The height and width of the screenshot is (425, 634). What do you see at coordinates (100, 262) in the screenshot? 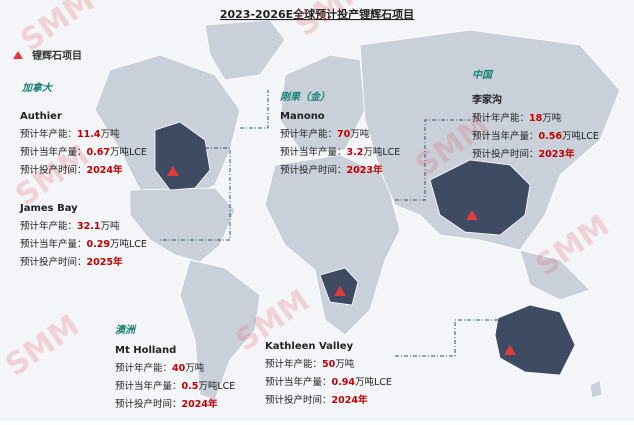
I see `line-value: 2025` at bounding box center [100, 262].